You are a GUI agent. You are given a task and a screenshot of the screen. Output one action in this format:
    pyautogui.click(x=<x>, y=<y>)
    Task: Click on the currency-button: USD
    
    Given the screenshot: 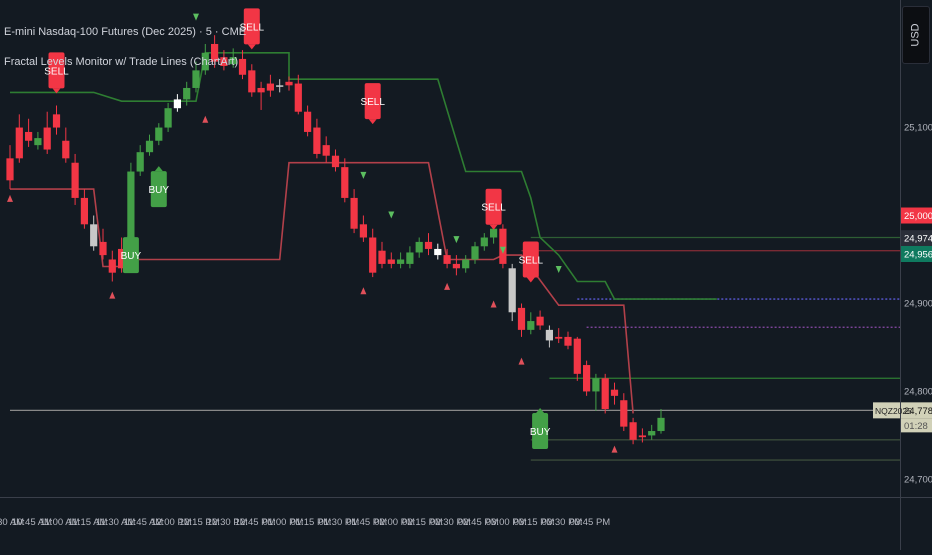 What is the action you would take?
    pyautogui.click(x=916, y=35)
    